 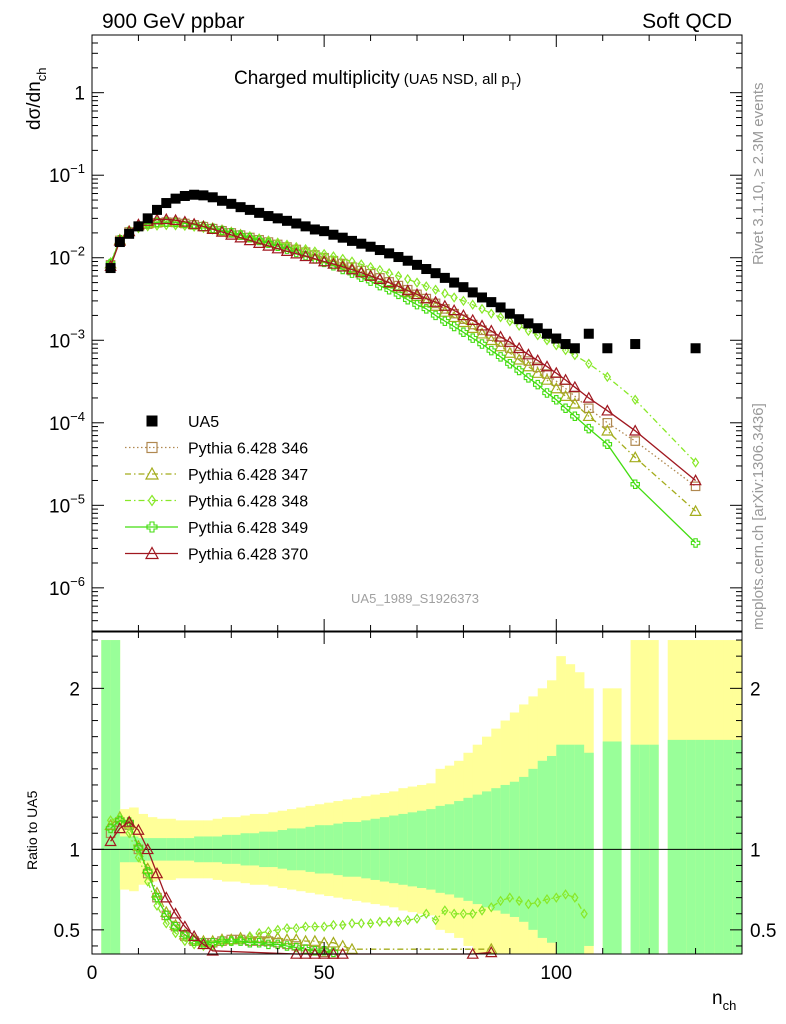 What do you see at coordinates (457, 79) in the screenshot?
I see `chart-title-sub: (UA5 NSD, all p` at bounding box center [457, 79].